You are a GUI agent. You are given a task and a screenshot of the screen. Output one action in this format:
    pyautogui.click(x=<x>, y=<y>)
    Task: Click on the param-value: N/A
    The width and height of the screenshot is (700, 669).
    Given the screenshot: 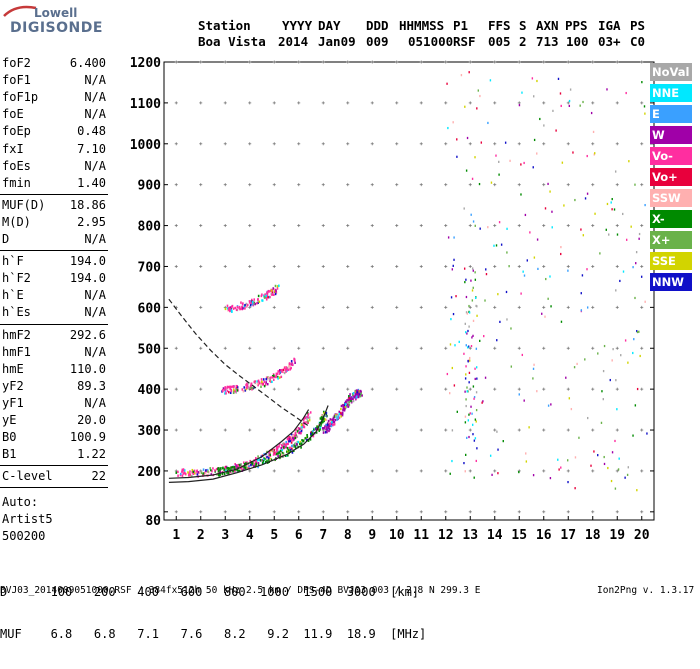 What is the action you would take?
    pyautogui.click(x=95, y=80)
    